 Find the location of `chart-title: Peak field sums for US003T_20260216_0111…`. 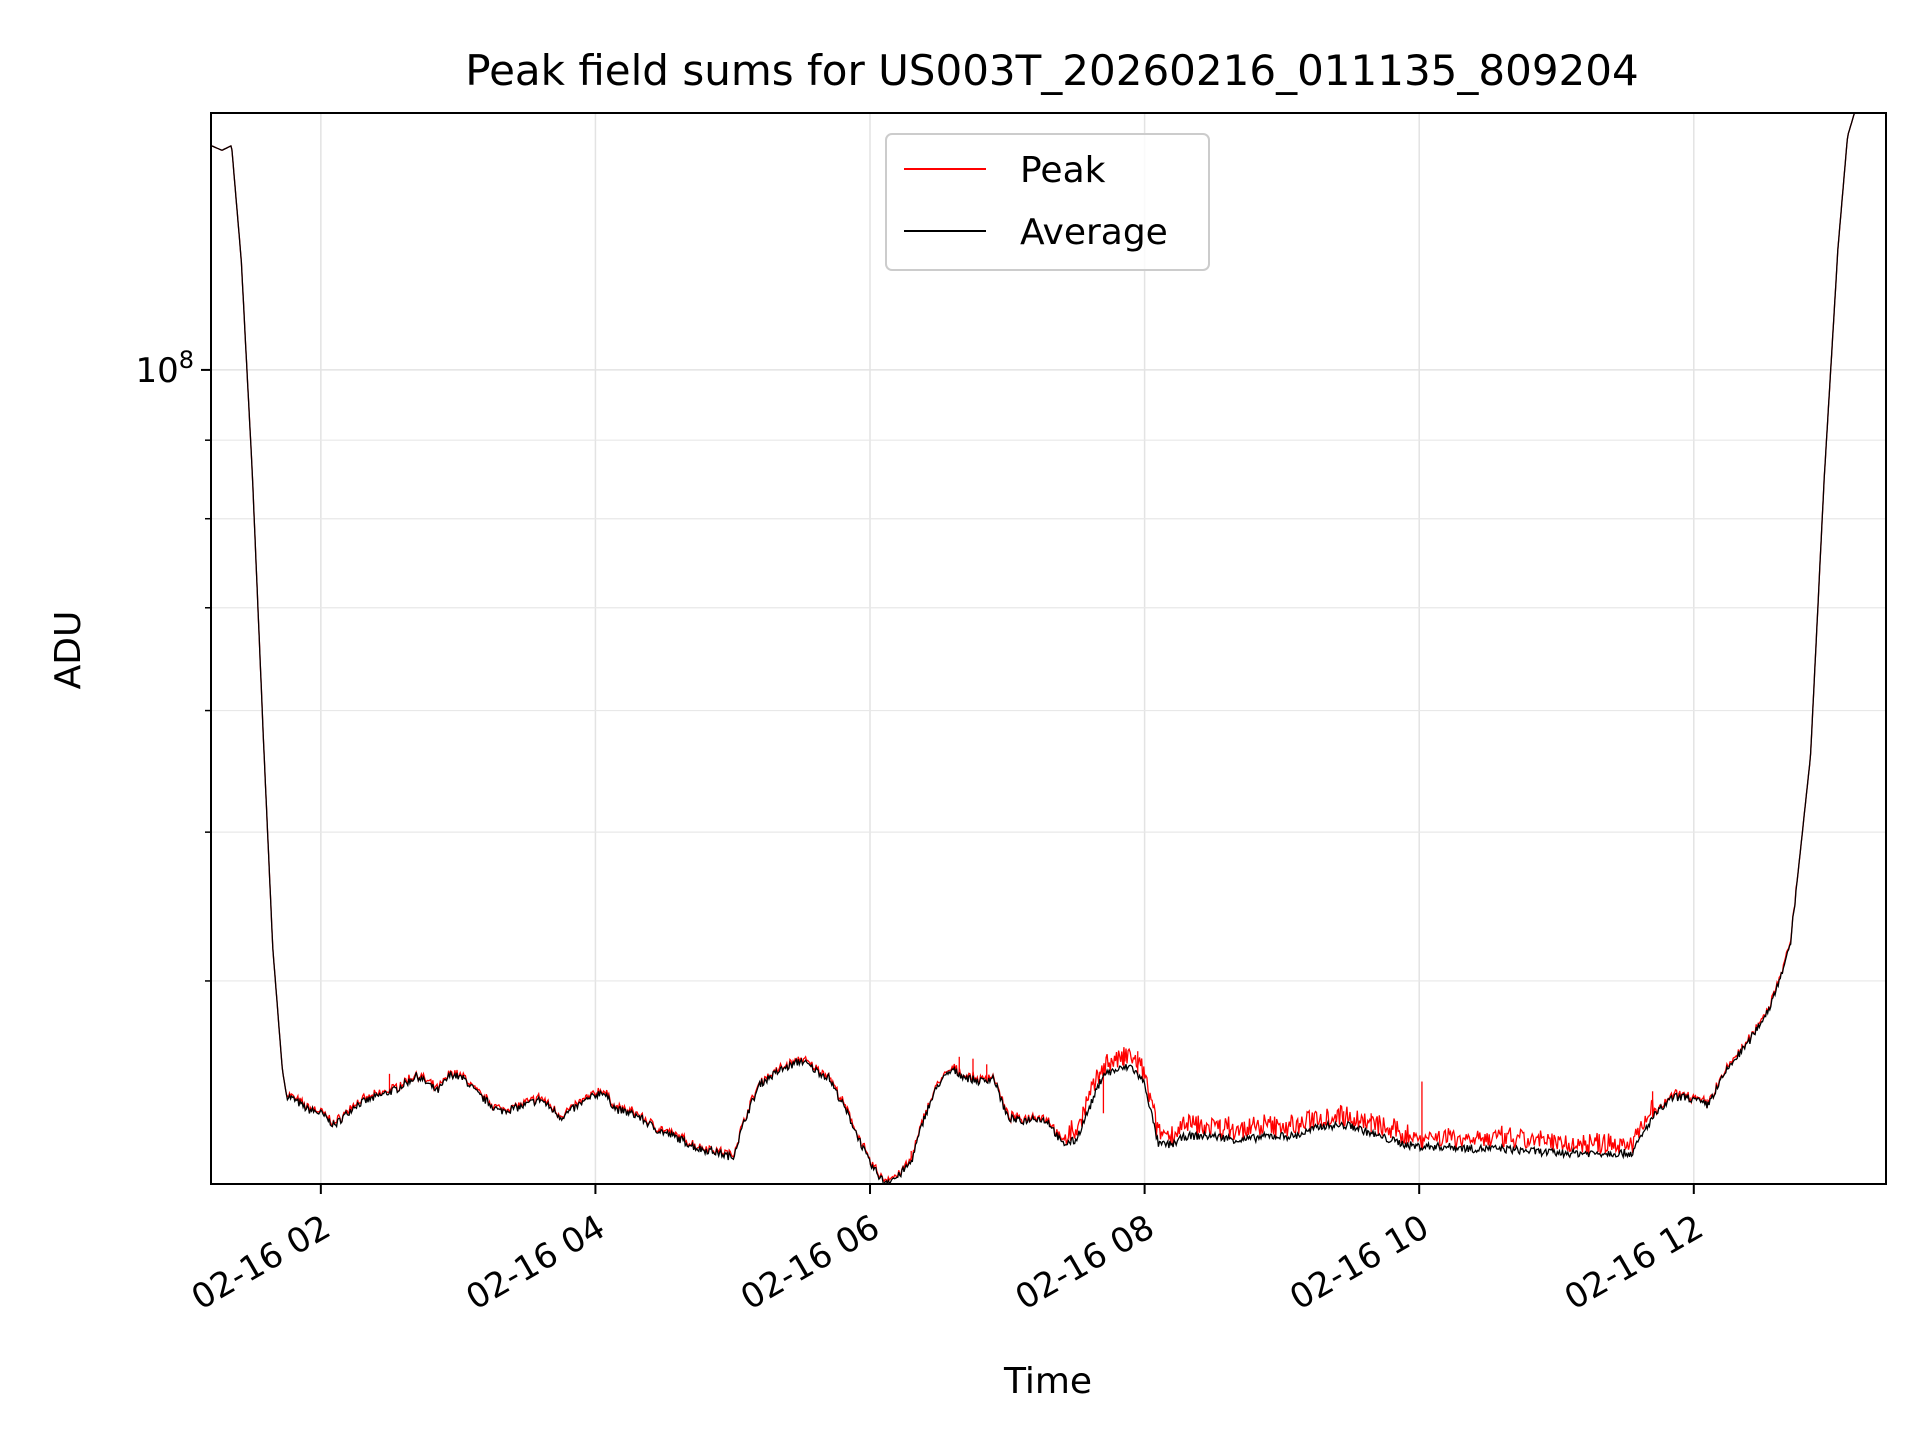

chart-title: Peak field sums for US003T_20260216_0111… is located at coordinates (1051, 70).